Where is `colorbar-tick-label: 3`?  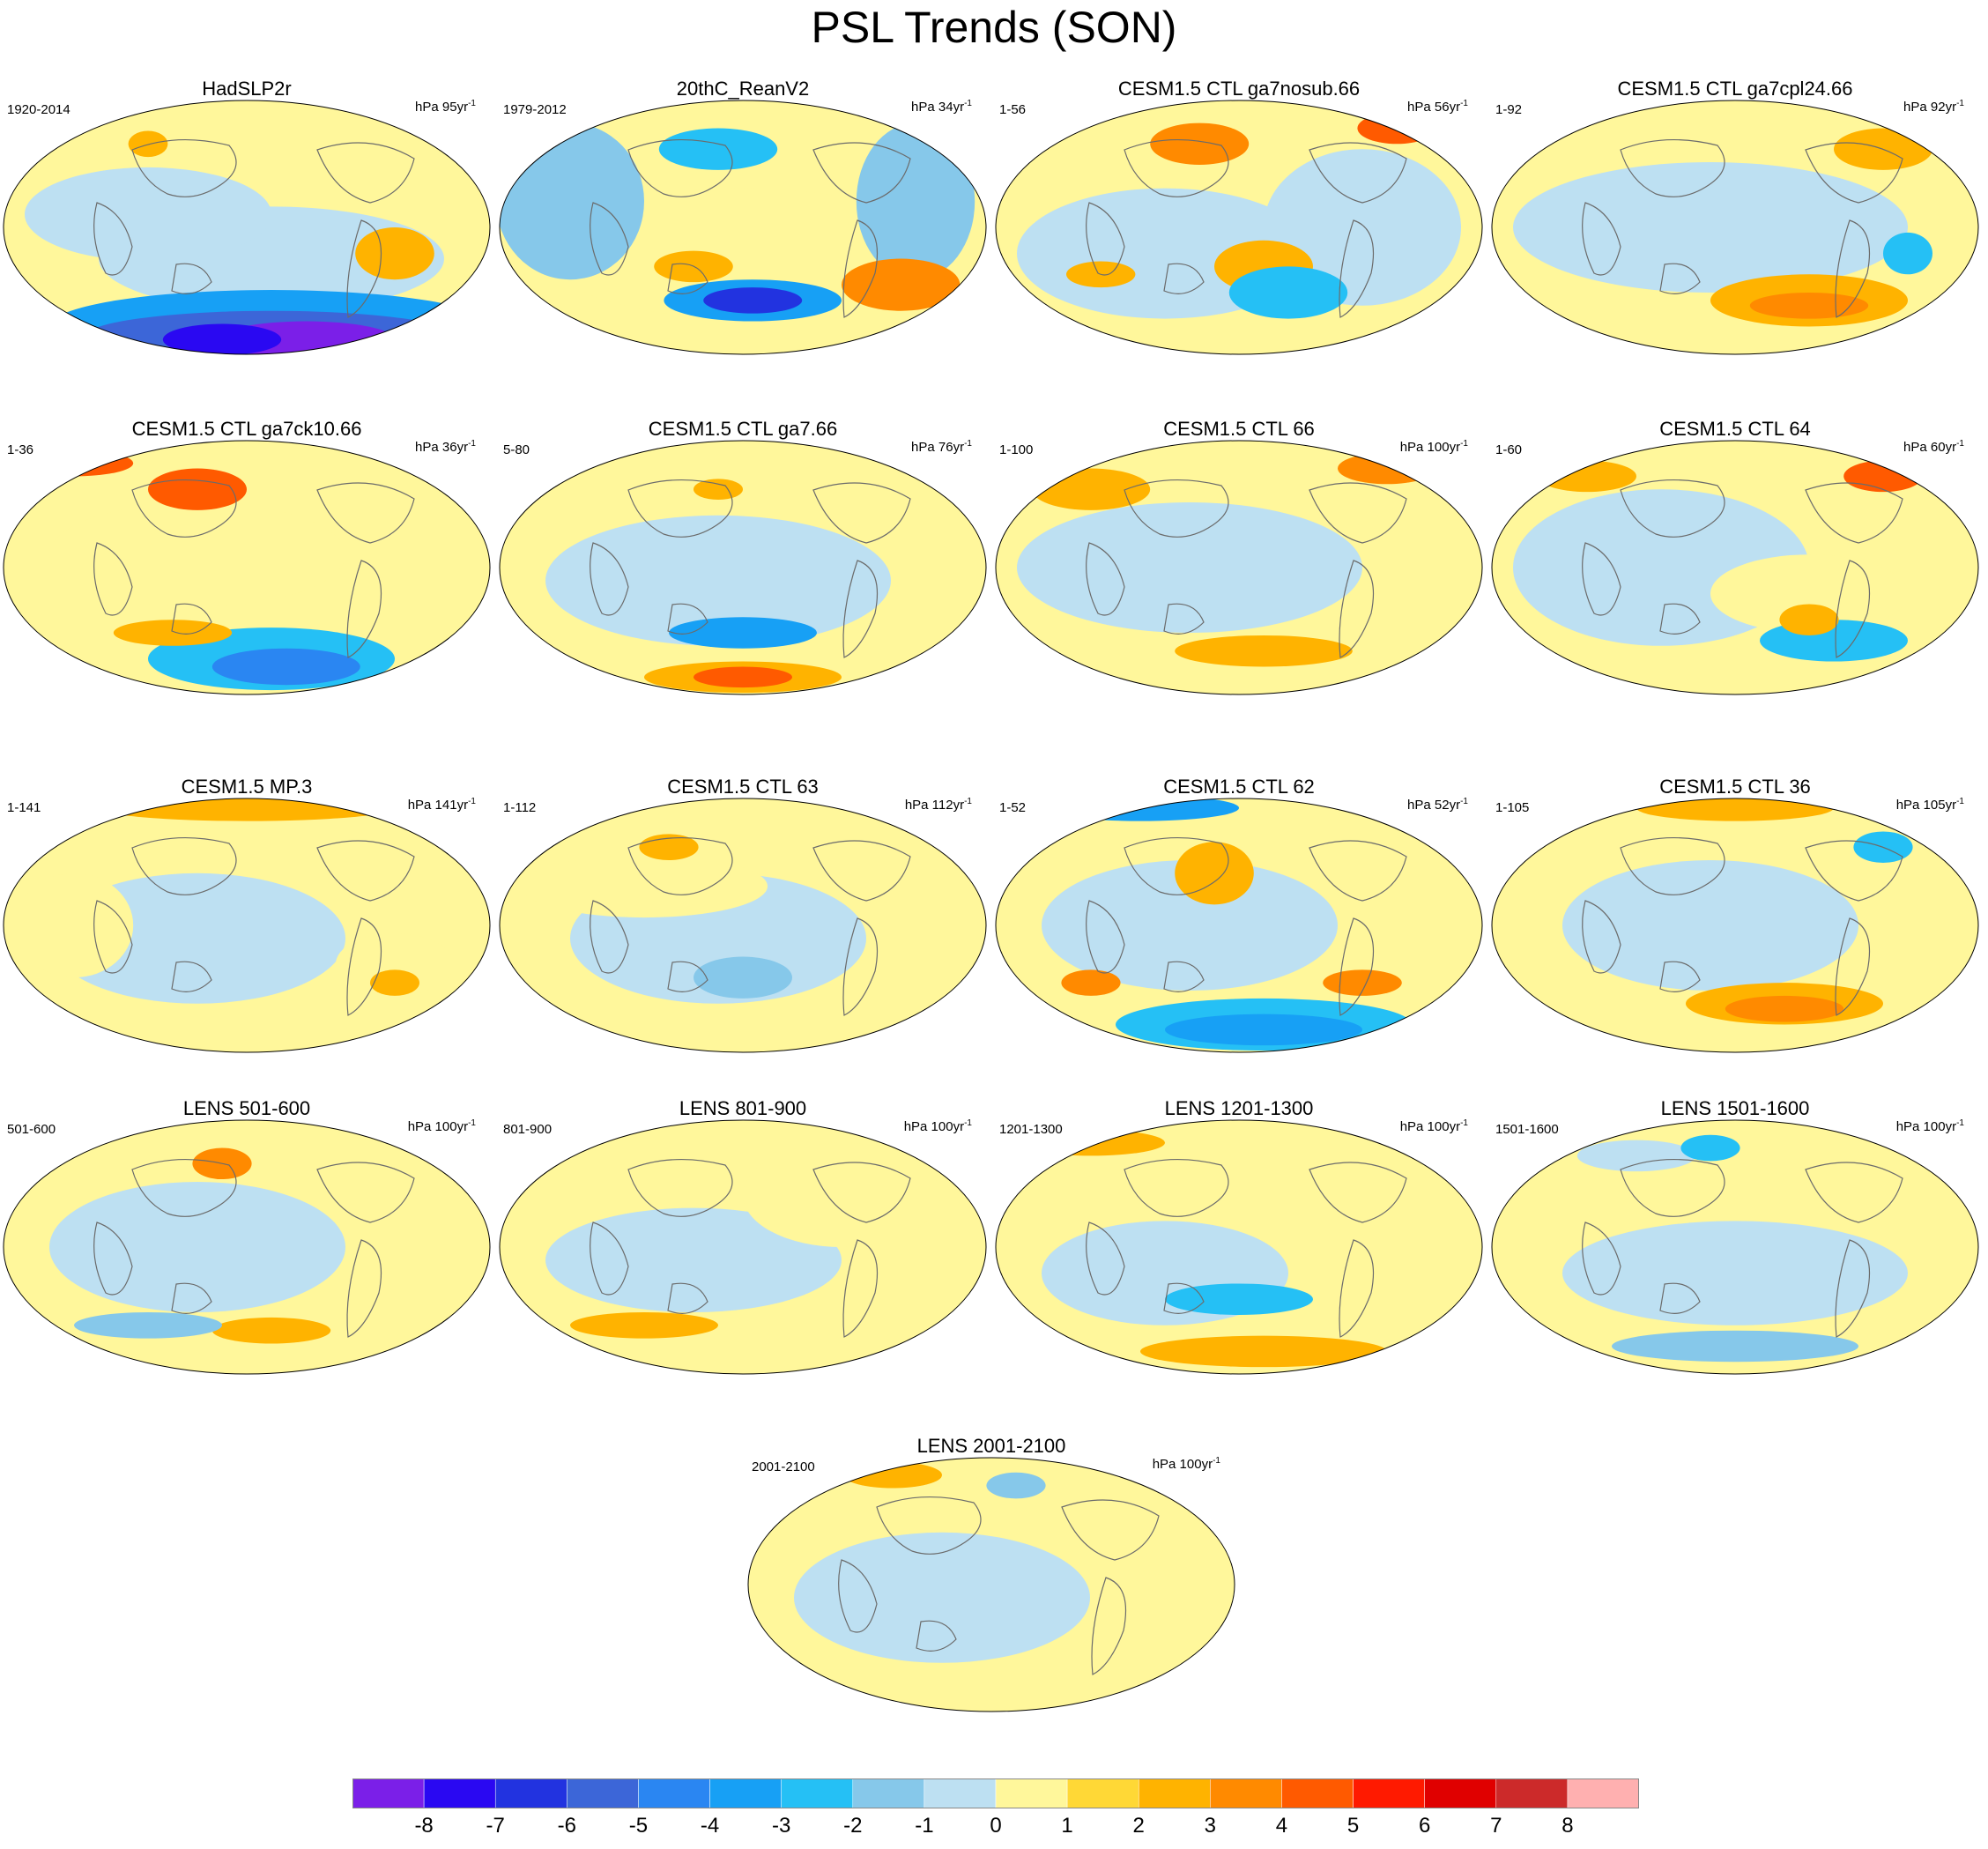 colorbar-tick-label: 3 is located at coordinates (1211, 1826).